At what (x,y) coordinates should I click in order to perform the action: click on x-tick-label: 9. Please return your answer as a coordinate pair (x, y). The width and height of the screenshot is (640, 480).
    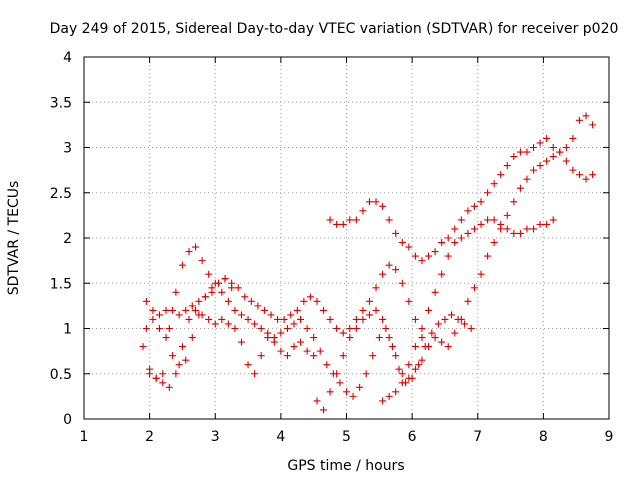
    Looking at the image, I should click on (609, 437).